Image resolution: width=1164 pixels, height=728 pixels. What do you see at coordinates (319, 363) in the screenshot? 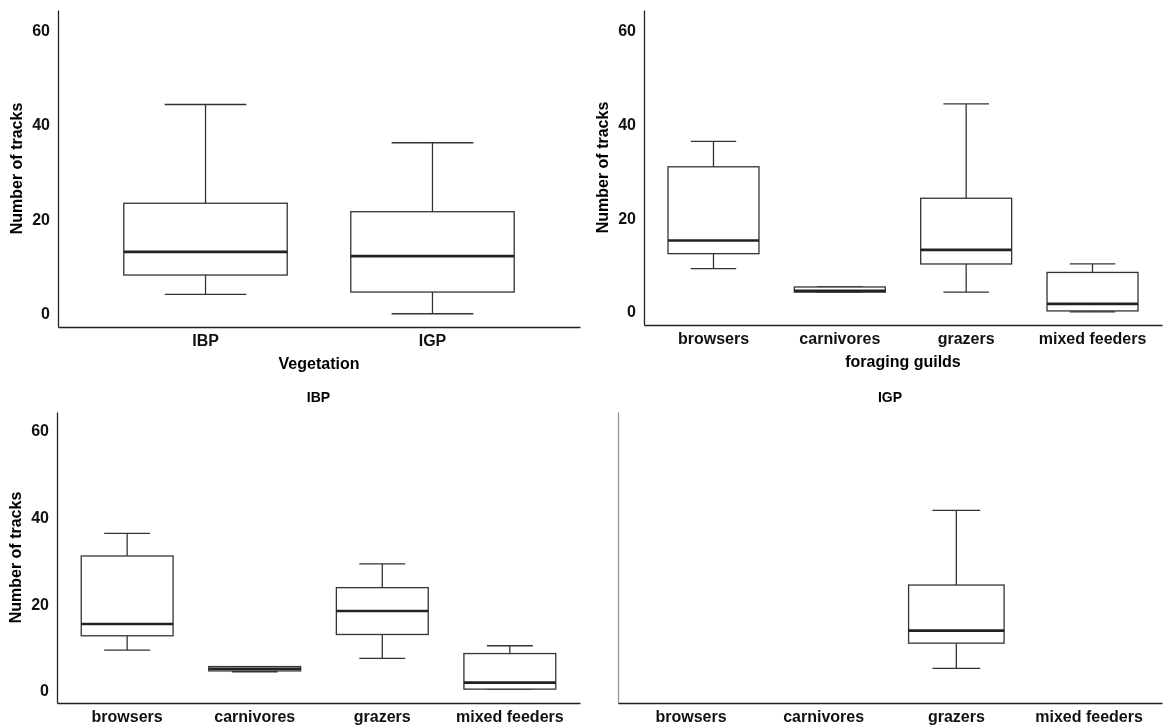
I see `x-axis-title: Vegetation` at bounding box center [319, 363].